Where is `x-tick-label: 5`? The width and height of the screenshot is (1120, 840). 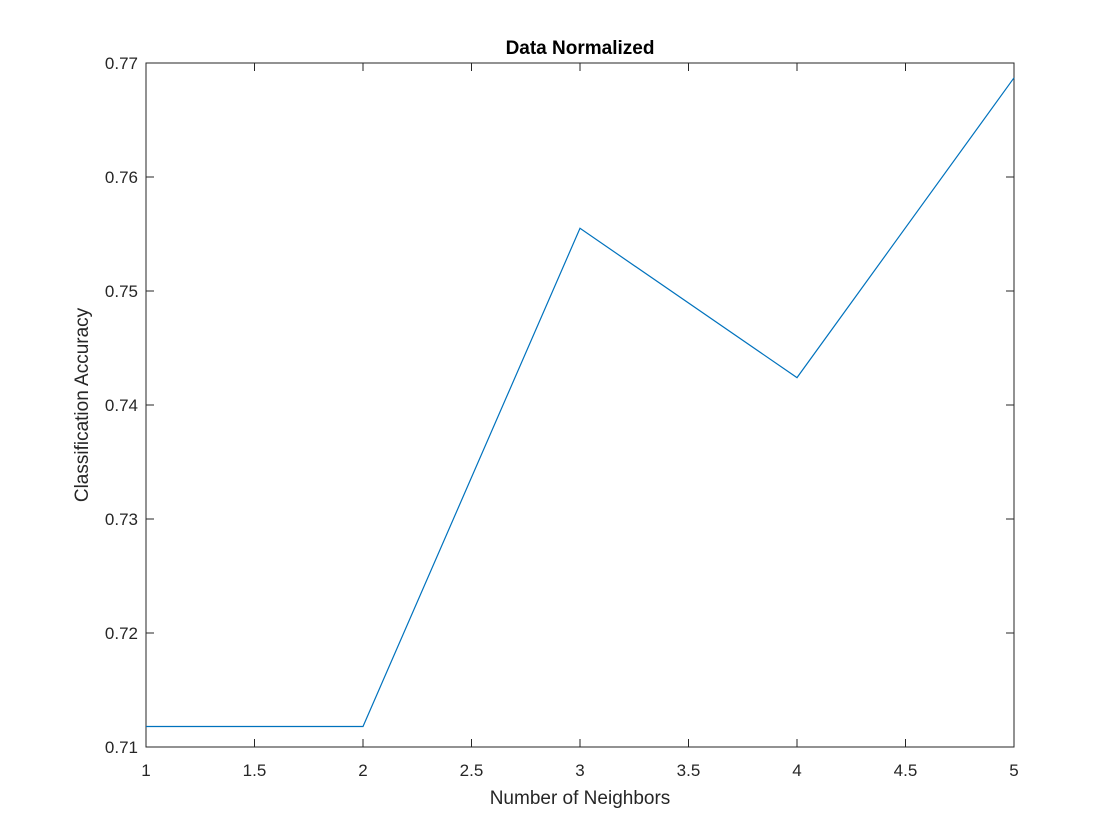
x-tick-label: 5 is located at coordinates (1013, 770).